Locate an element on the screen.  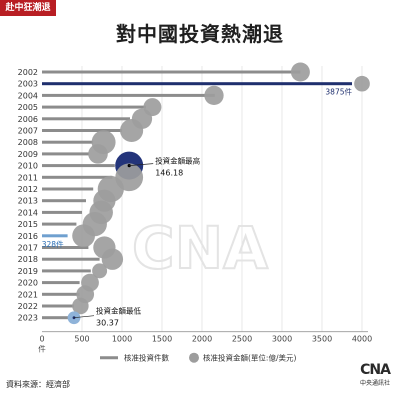
y-tick-label: 2007 is located at coordinates (28, 131).